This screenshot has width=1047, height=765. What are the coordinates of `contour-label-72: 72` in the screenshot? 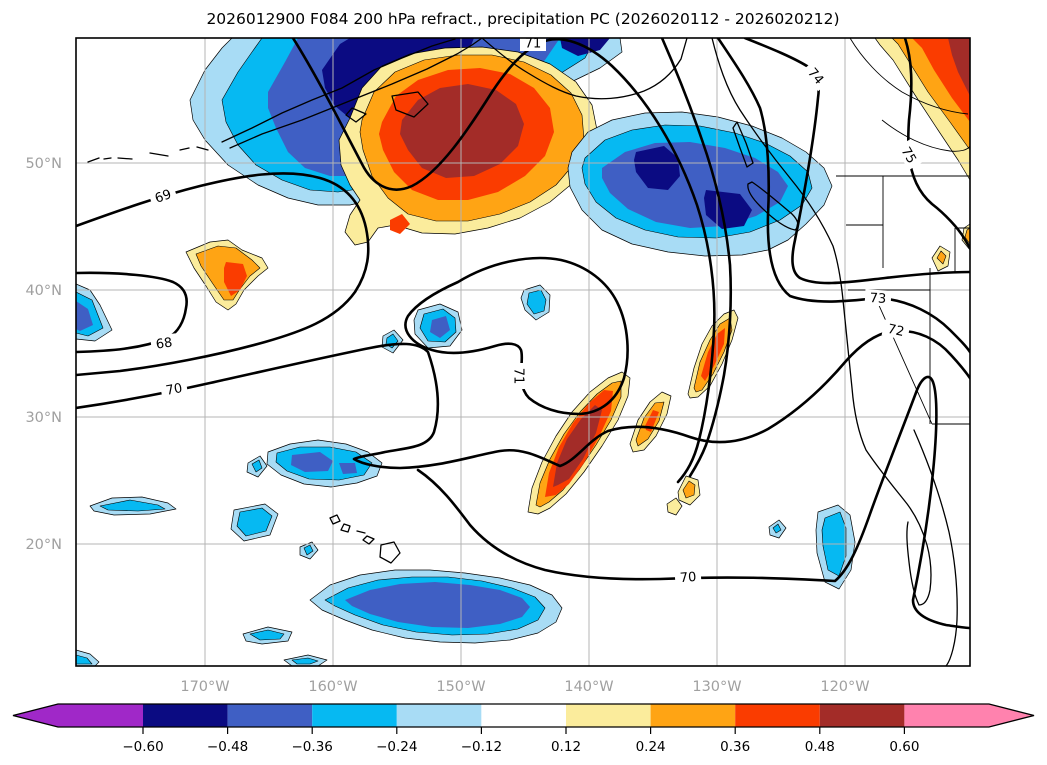 It's located at (895, 331).